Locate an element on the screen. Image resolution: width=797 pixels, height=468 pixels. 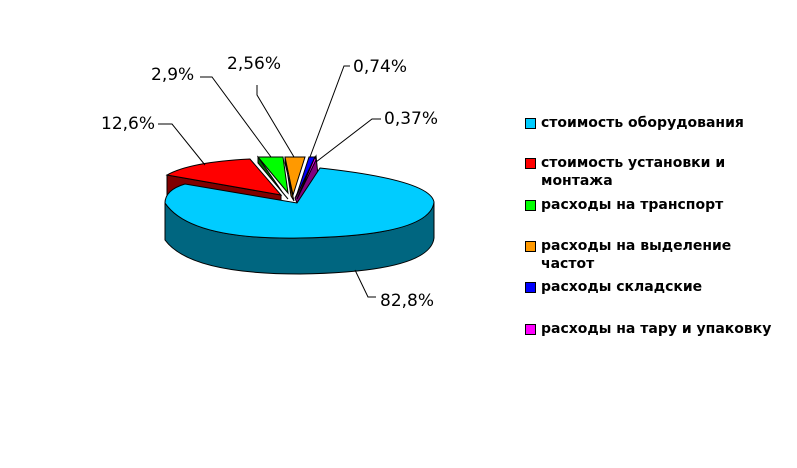
leader-line-storage is located at coordinates (329, 111).